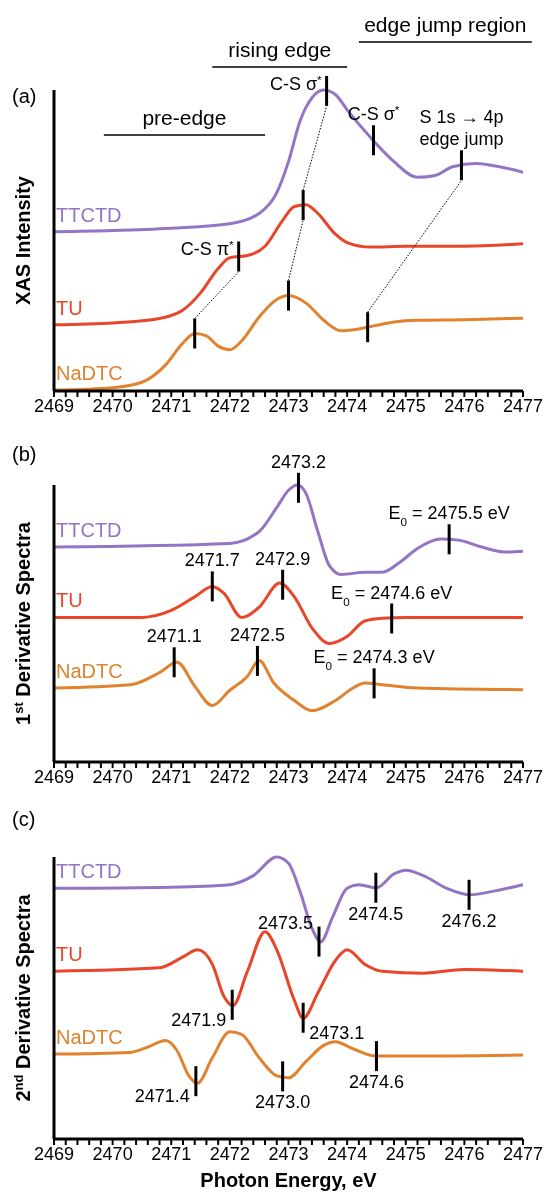 This screenshot has height=1193, width=545. Describe the element at coordinates (289, 1180) in the screenshot. I see `x-axis-title: Photon Energy, eV` at that location.